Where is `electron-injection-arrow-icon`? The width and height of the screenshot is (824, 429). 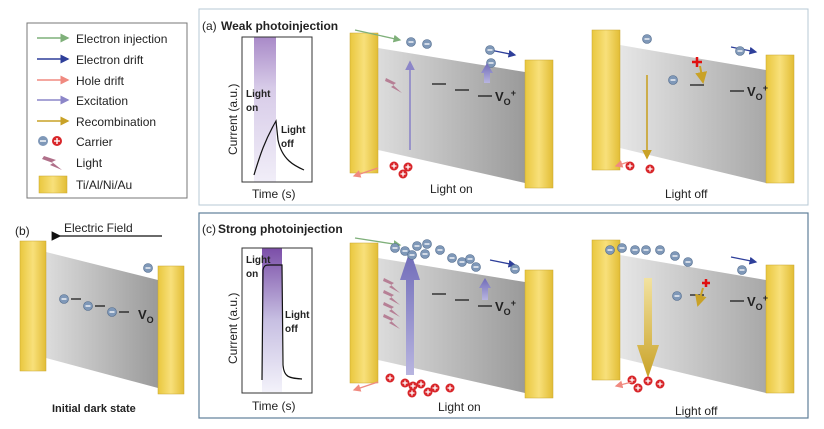 electron-injection-arrow-icon is located at coordinates (378, 242).